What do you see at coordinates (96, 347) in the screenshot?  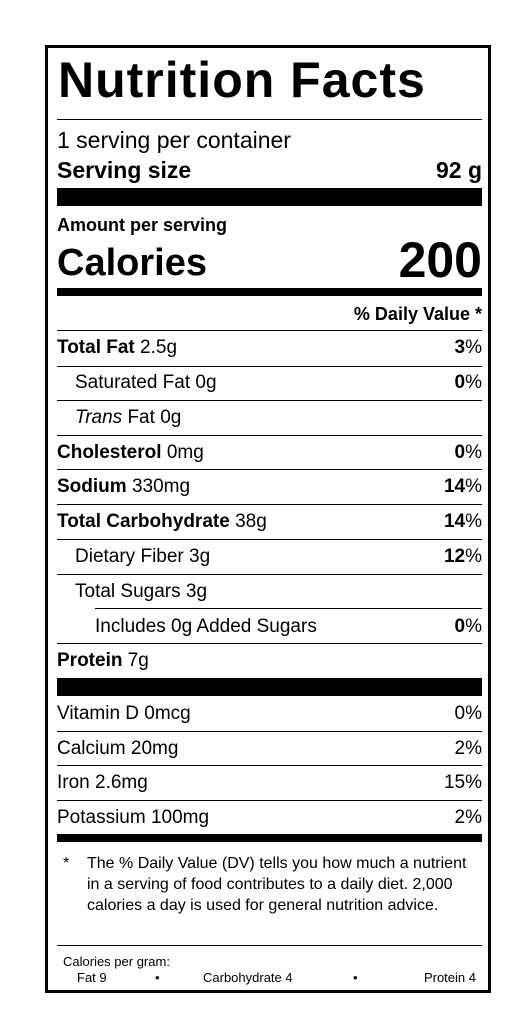 I see `nutrient-name: Total Fat` at bounding box center [96, 347].